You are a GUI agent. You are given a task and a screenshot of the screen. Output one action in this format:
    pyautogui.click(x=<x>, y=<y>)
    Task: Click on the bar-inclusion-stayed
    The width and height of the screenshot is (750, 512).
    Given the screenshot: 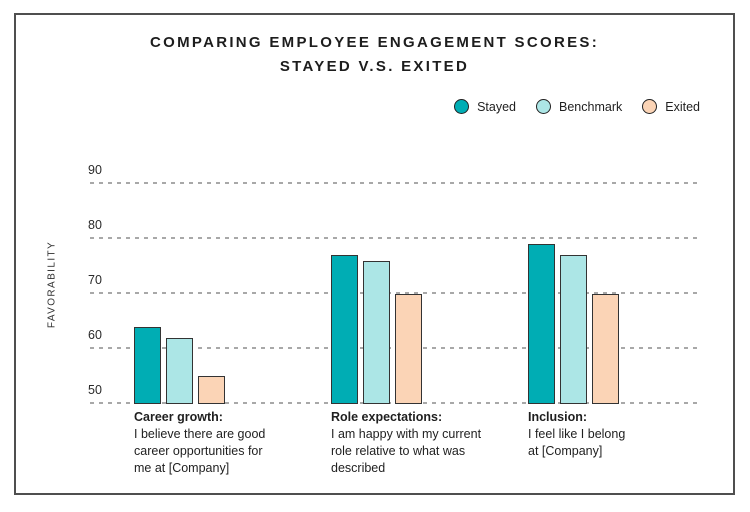 What is the action you would take?
    pyautogui.click(x=541, y=324)
    